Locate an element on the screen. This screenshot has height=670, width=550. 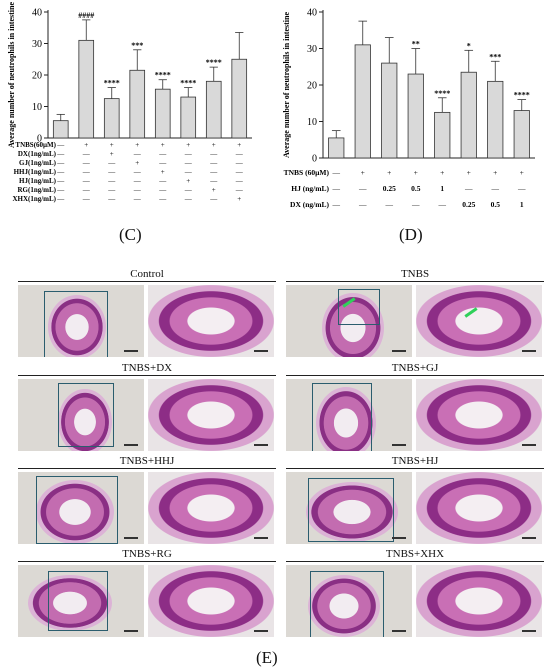
condition-row-label: TNBS(60µM) is located at coordinates (35, 145).